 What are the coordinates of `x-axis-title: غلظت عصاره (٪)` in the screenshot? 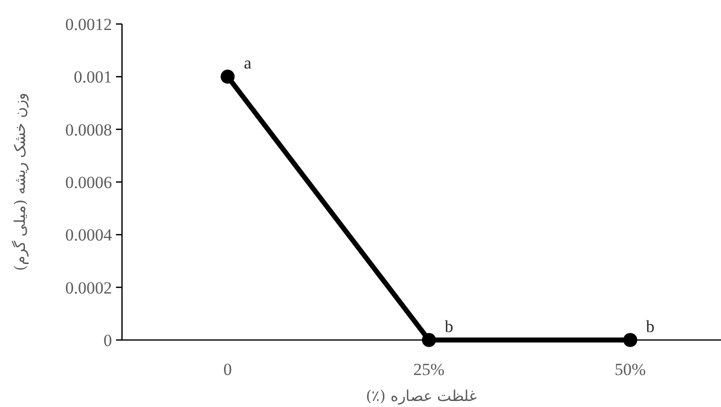 It's located at (422, 396).